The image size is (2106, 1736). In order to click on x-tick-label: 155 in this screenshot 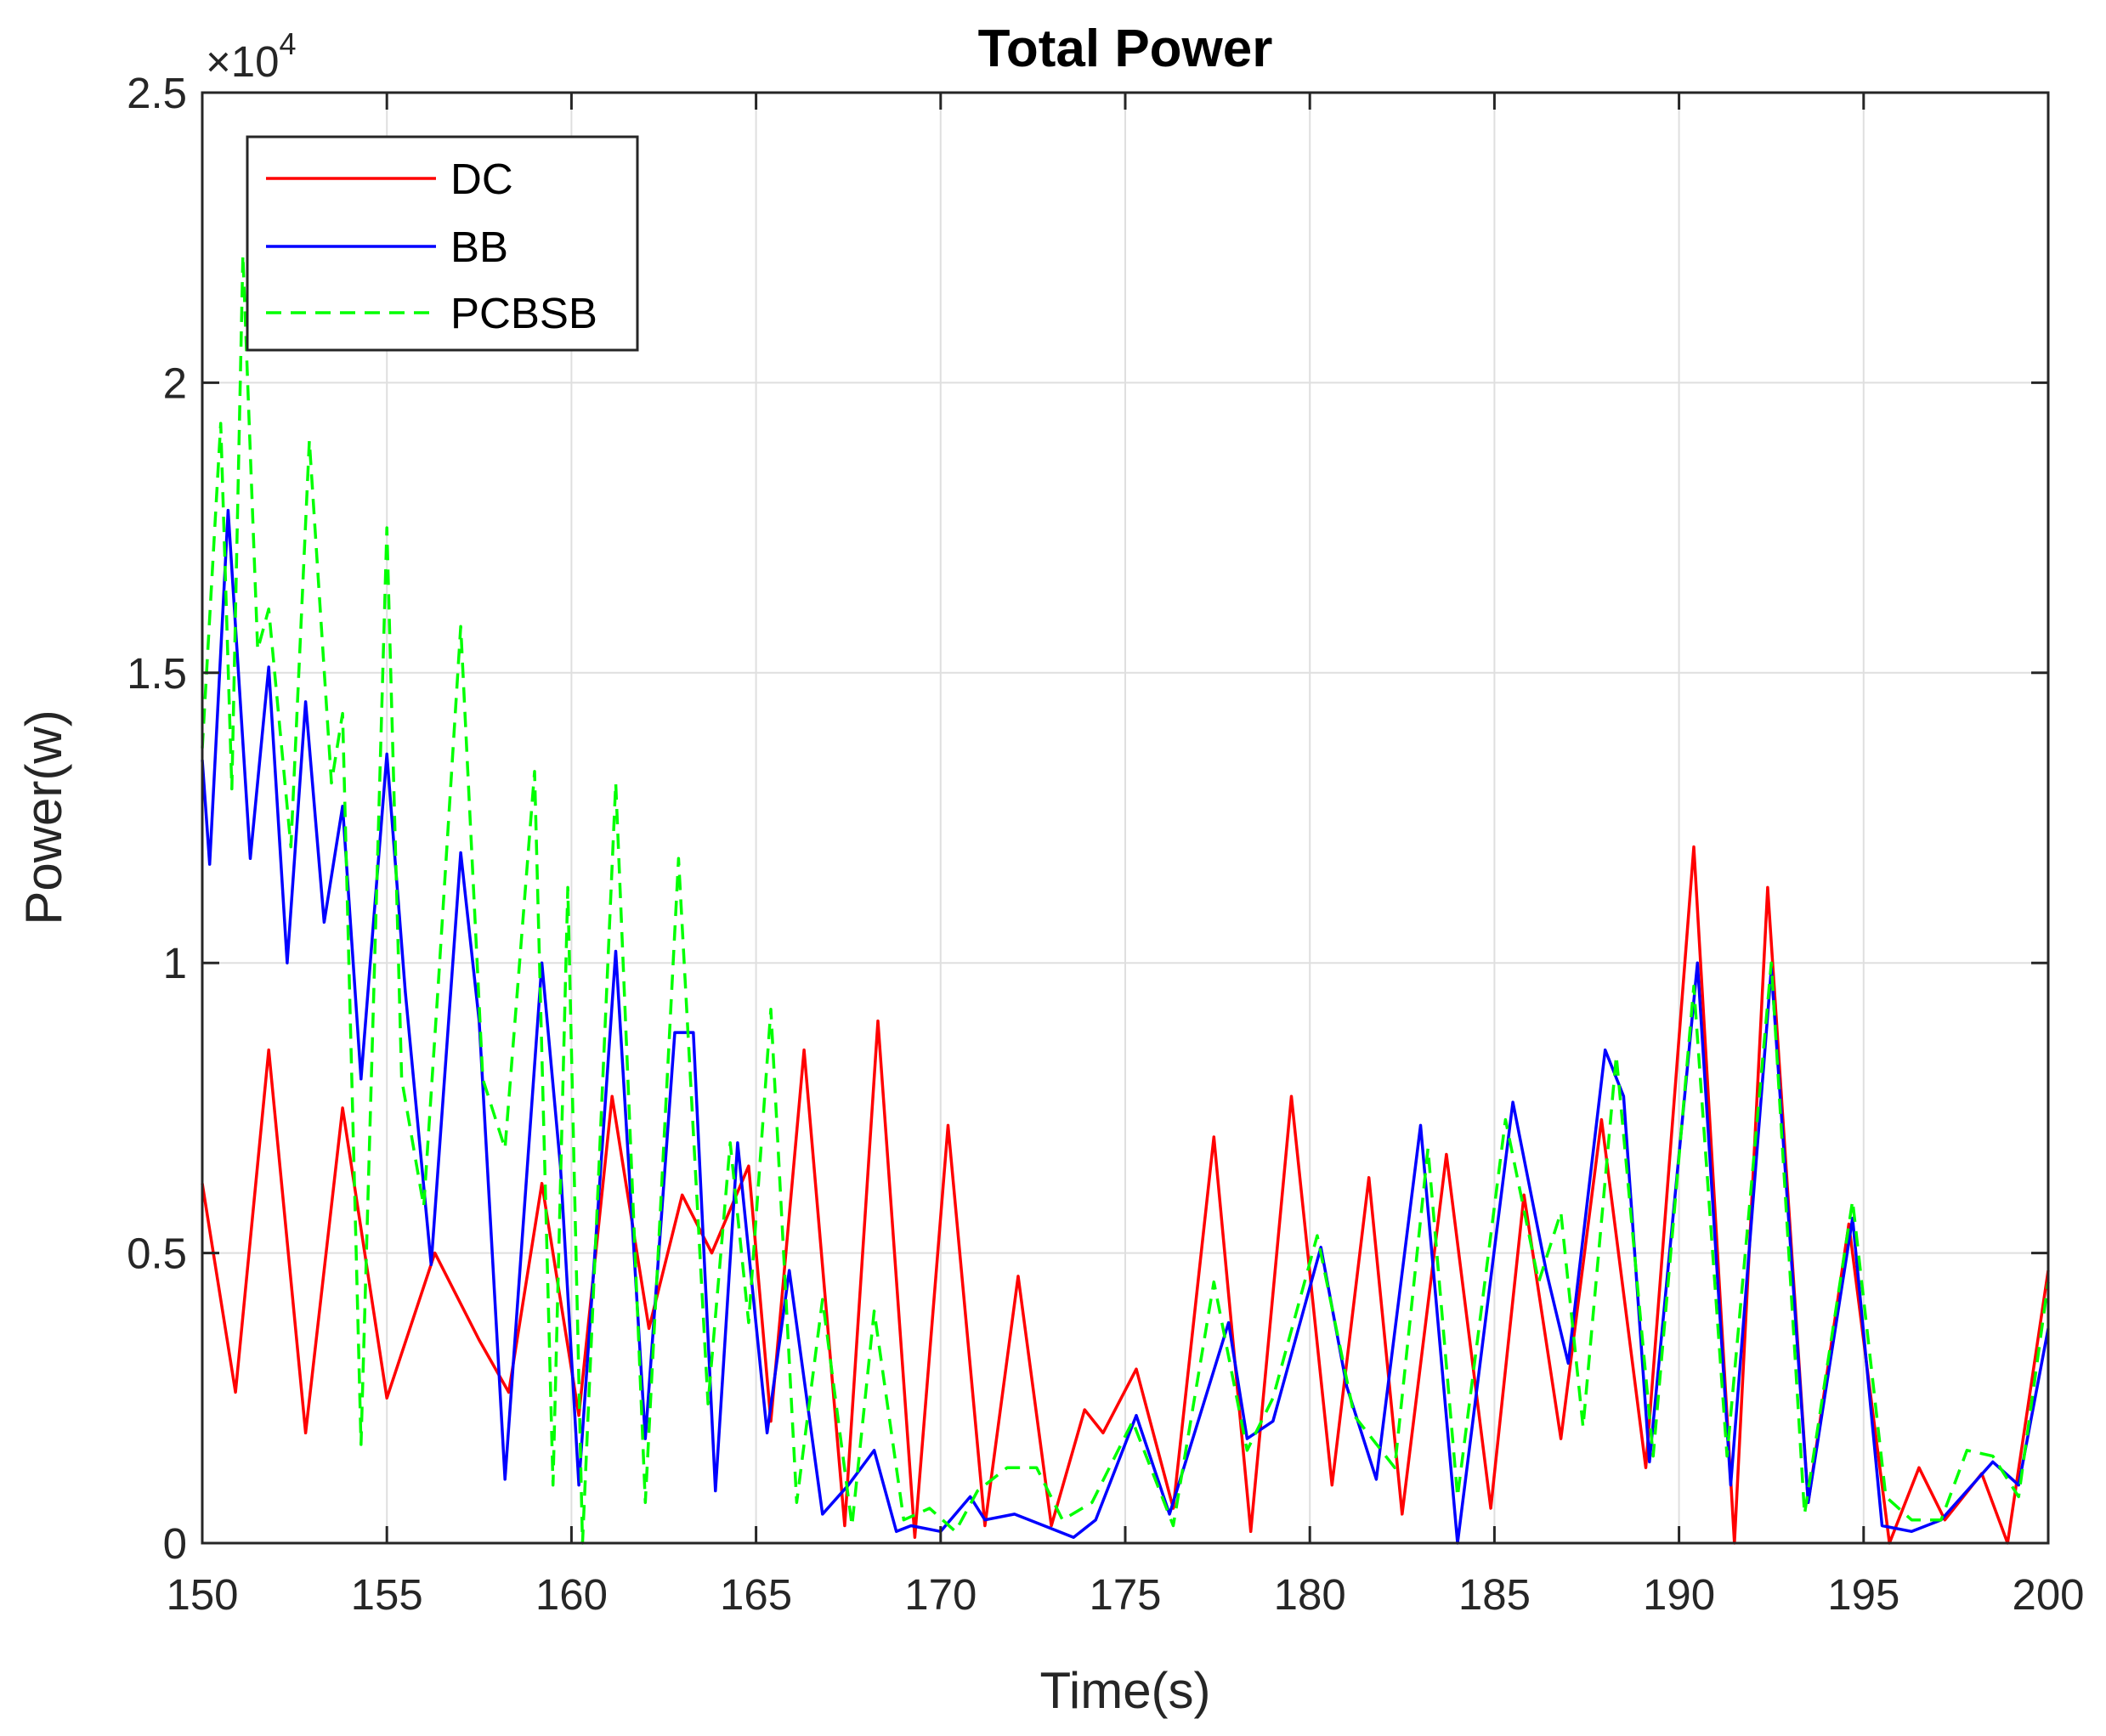, I will do `click(387, 1595)`.